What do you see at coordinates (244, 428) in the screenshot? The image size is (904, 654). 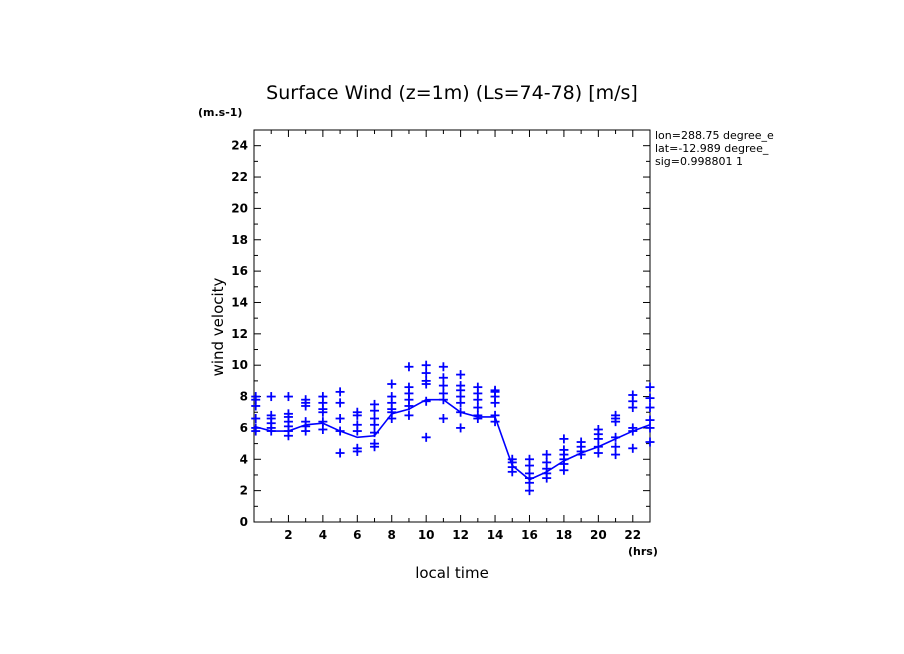 I see `y-tick-label: 6` at bounding box center [244, 428].